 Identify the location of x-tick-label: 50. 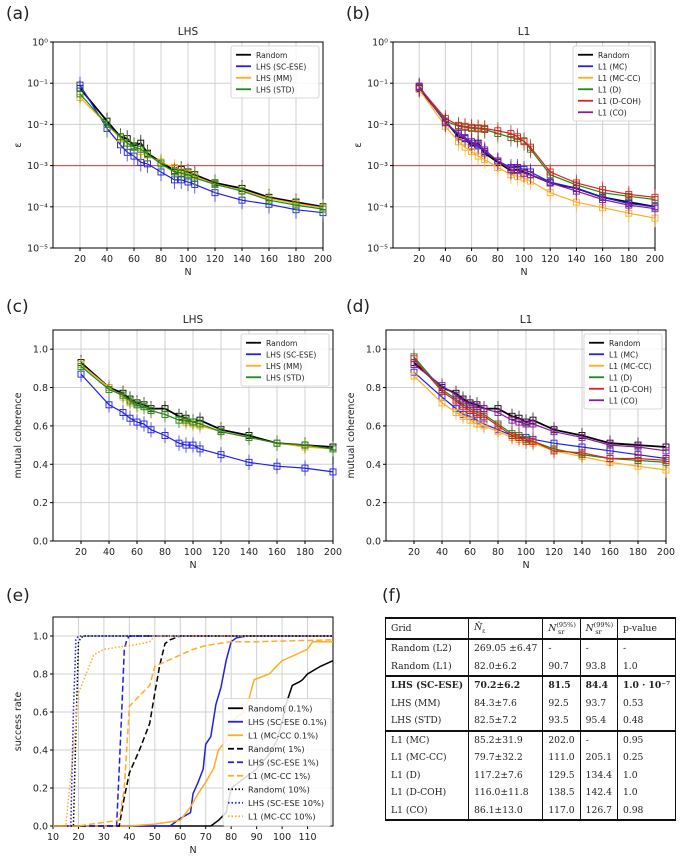
(155, 837).